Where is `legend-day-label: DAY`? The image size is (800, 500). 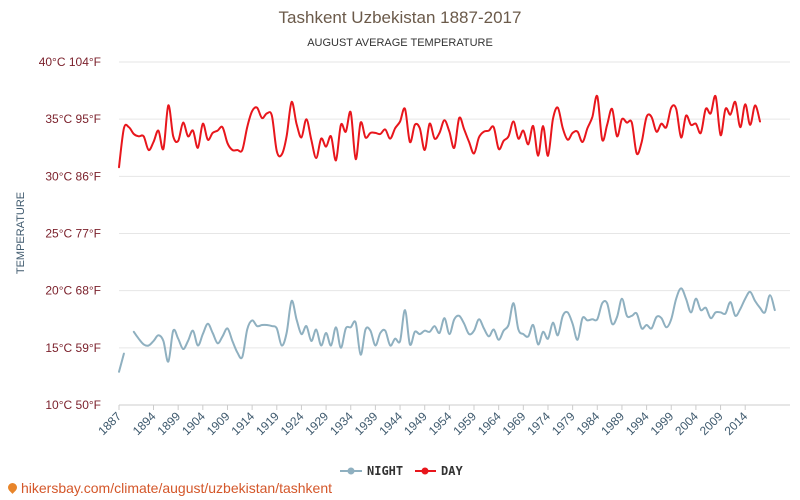 legend-day-label: DAY is located at coordinates (452, 471).